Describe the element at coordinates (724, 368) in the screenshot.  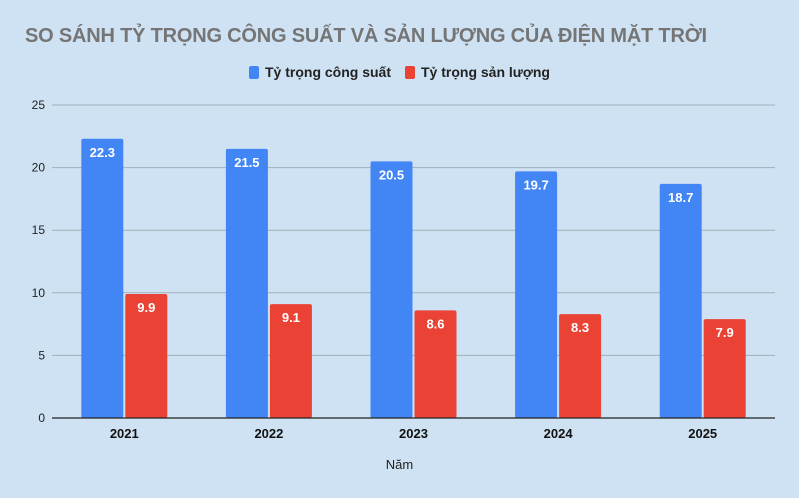
I see `bar-output-2025` at that location.